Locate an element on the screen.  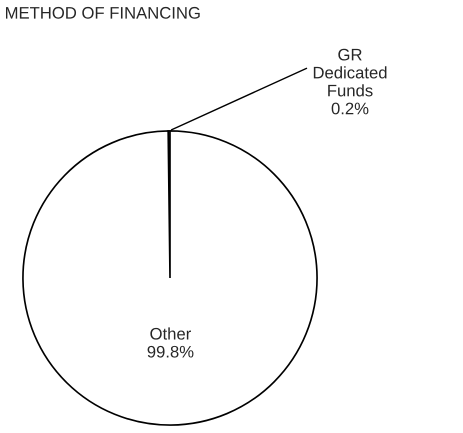
slice-label: GR Dedicated Funds is located at coordinates (350, 72).